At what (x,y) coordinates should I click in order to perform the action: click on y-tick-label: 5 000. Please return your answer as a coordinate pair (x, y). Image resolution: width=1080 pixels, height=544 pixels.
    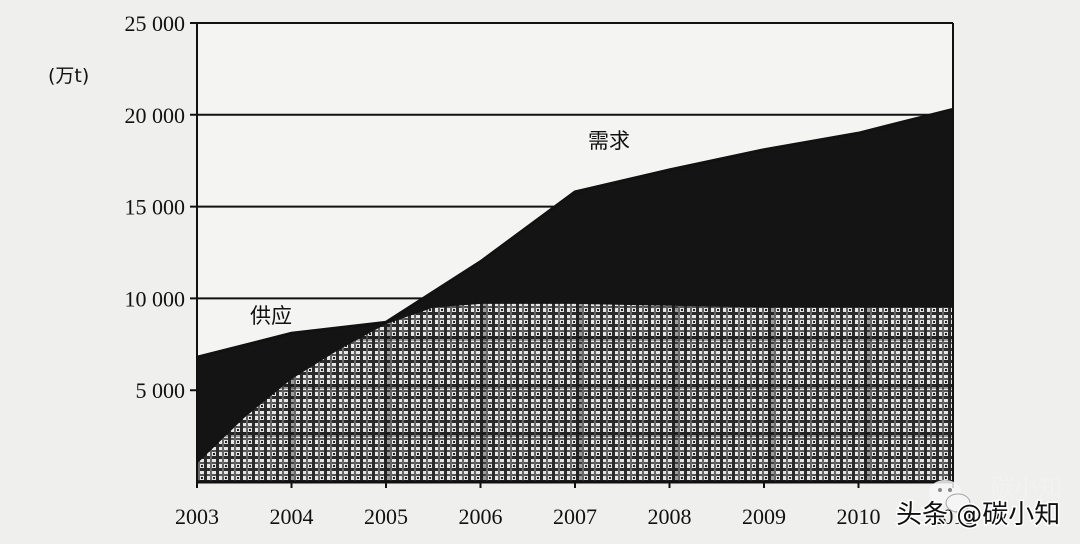
    Looking at the image, I should click on (161, 390).